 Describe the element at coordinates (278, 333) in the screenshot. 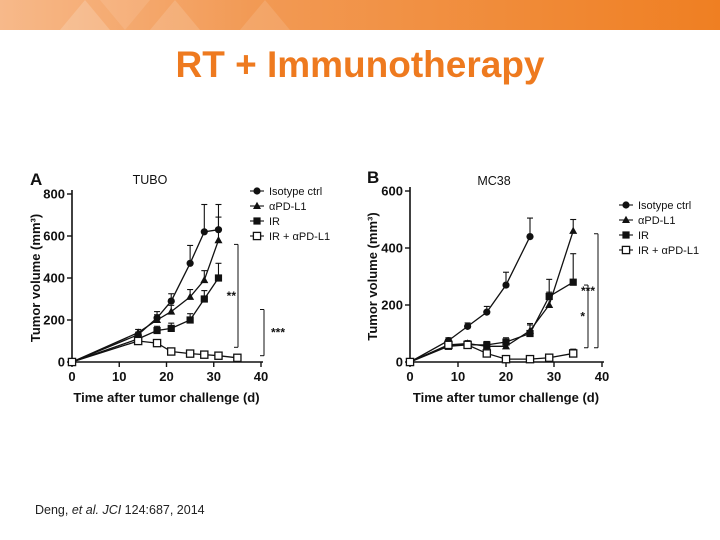

I see `significance-label: ***` at that location.